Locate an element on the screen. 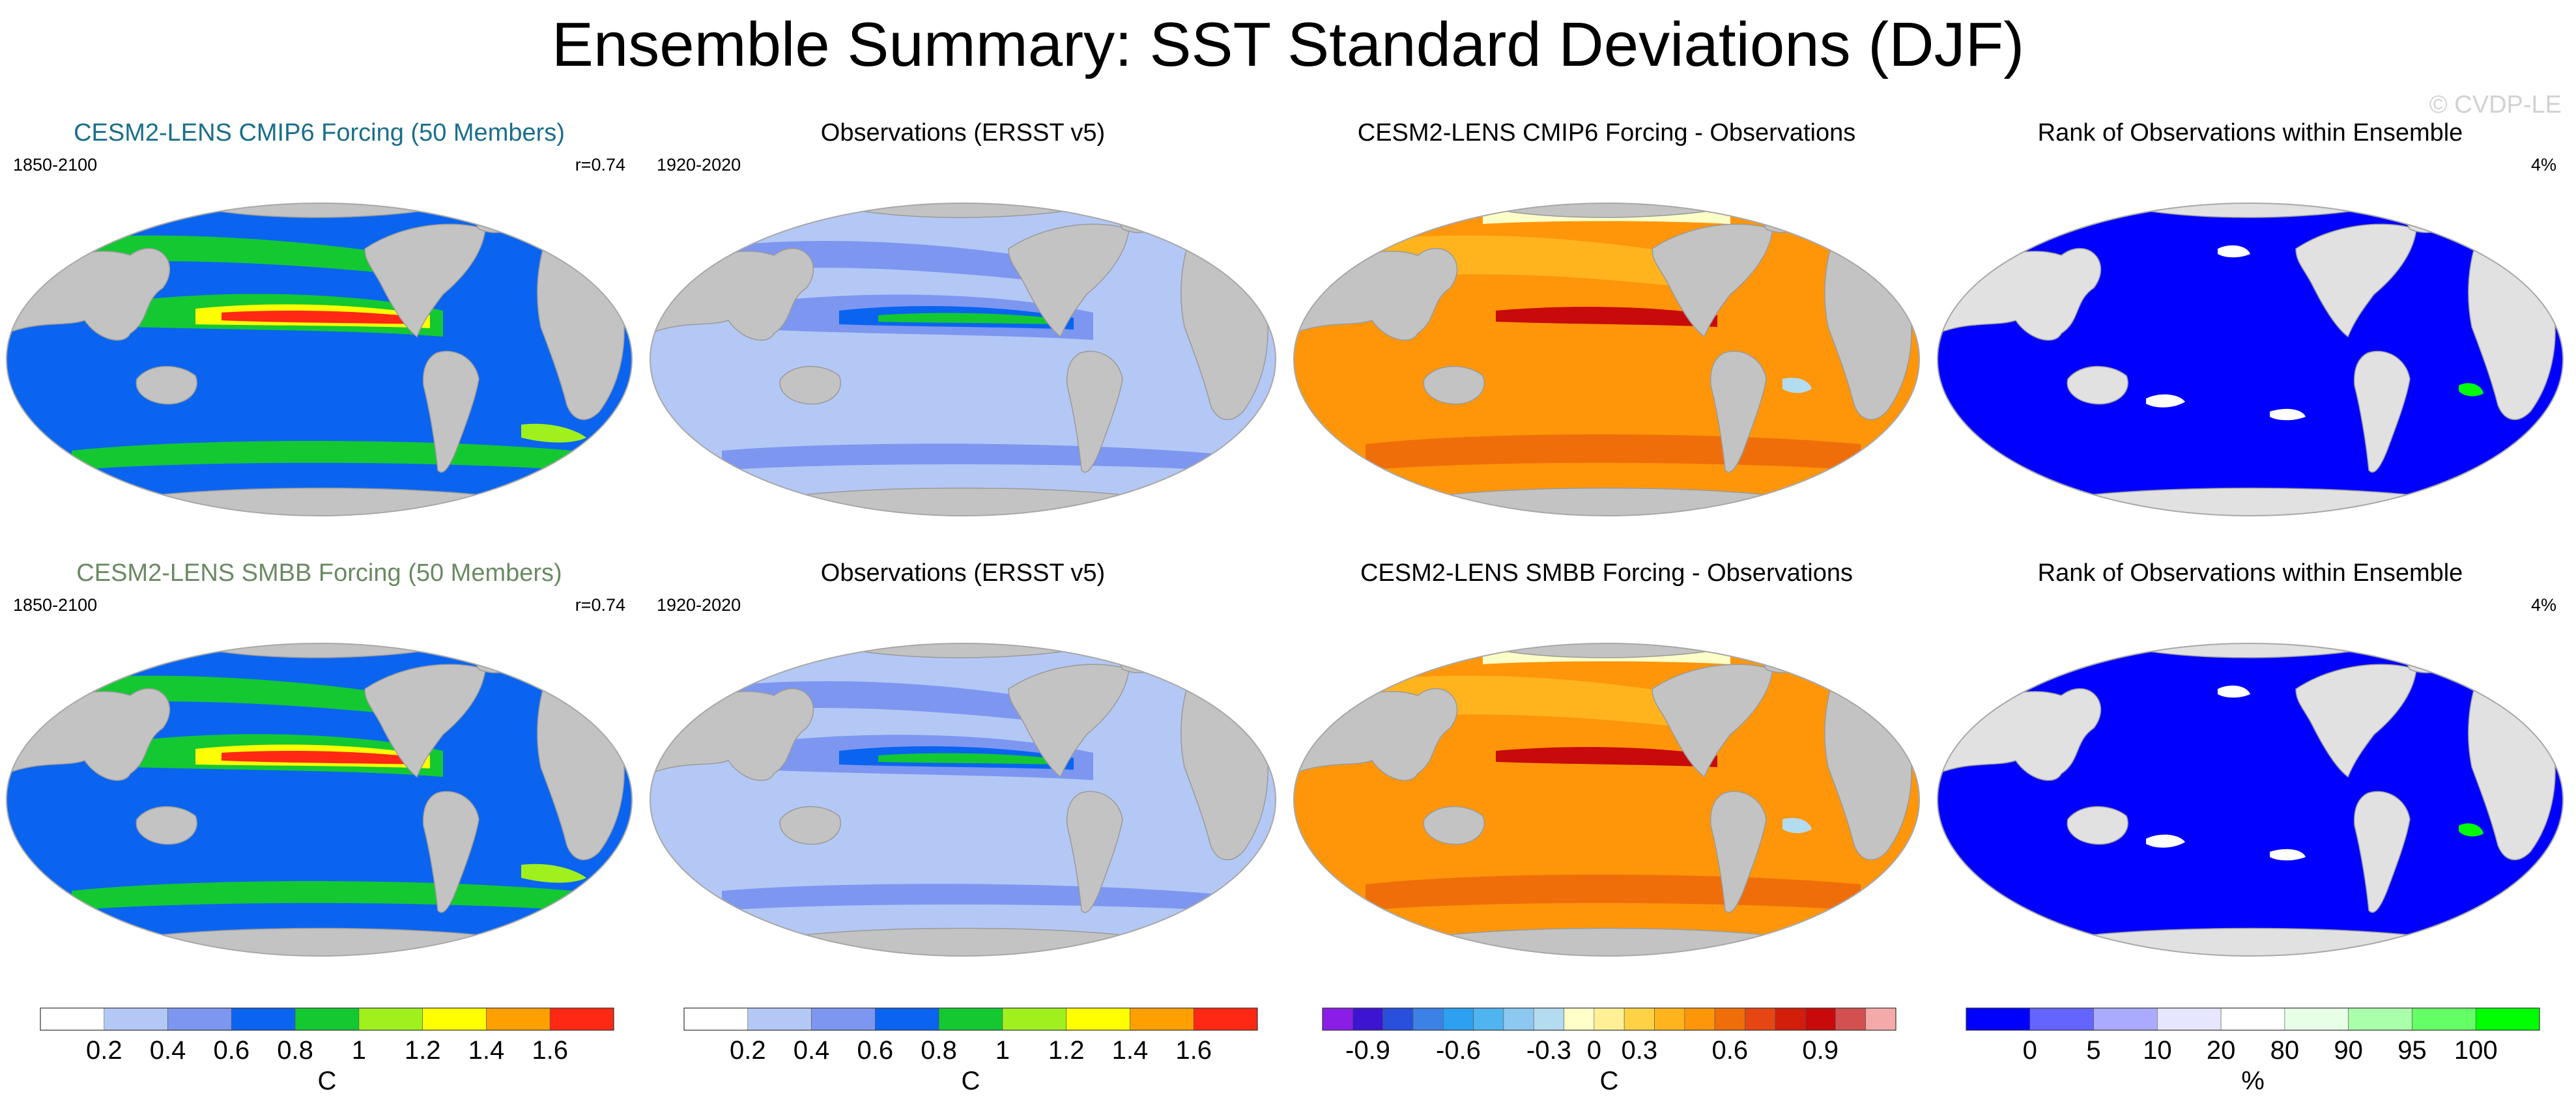 The image size is (2576, 1109). period-label: 1920-2020 is located at coordinates (699, 165).